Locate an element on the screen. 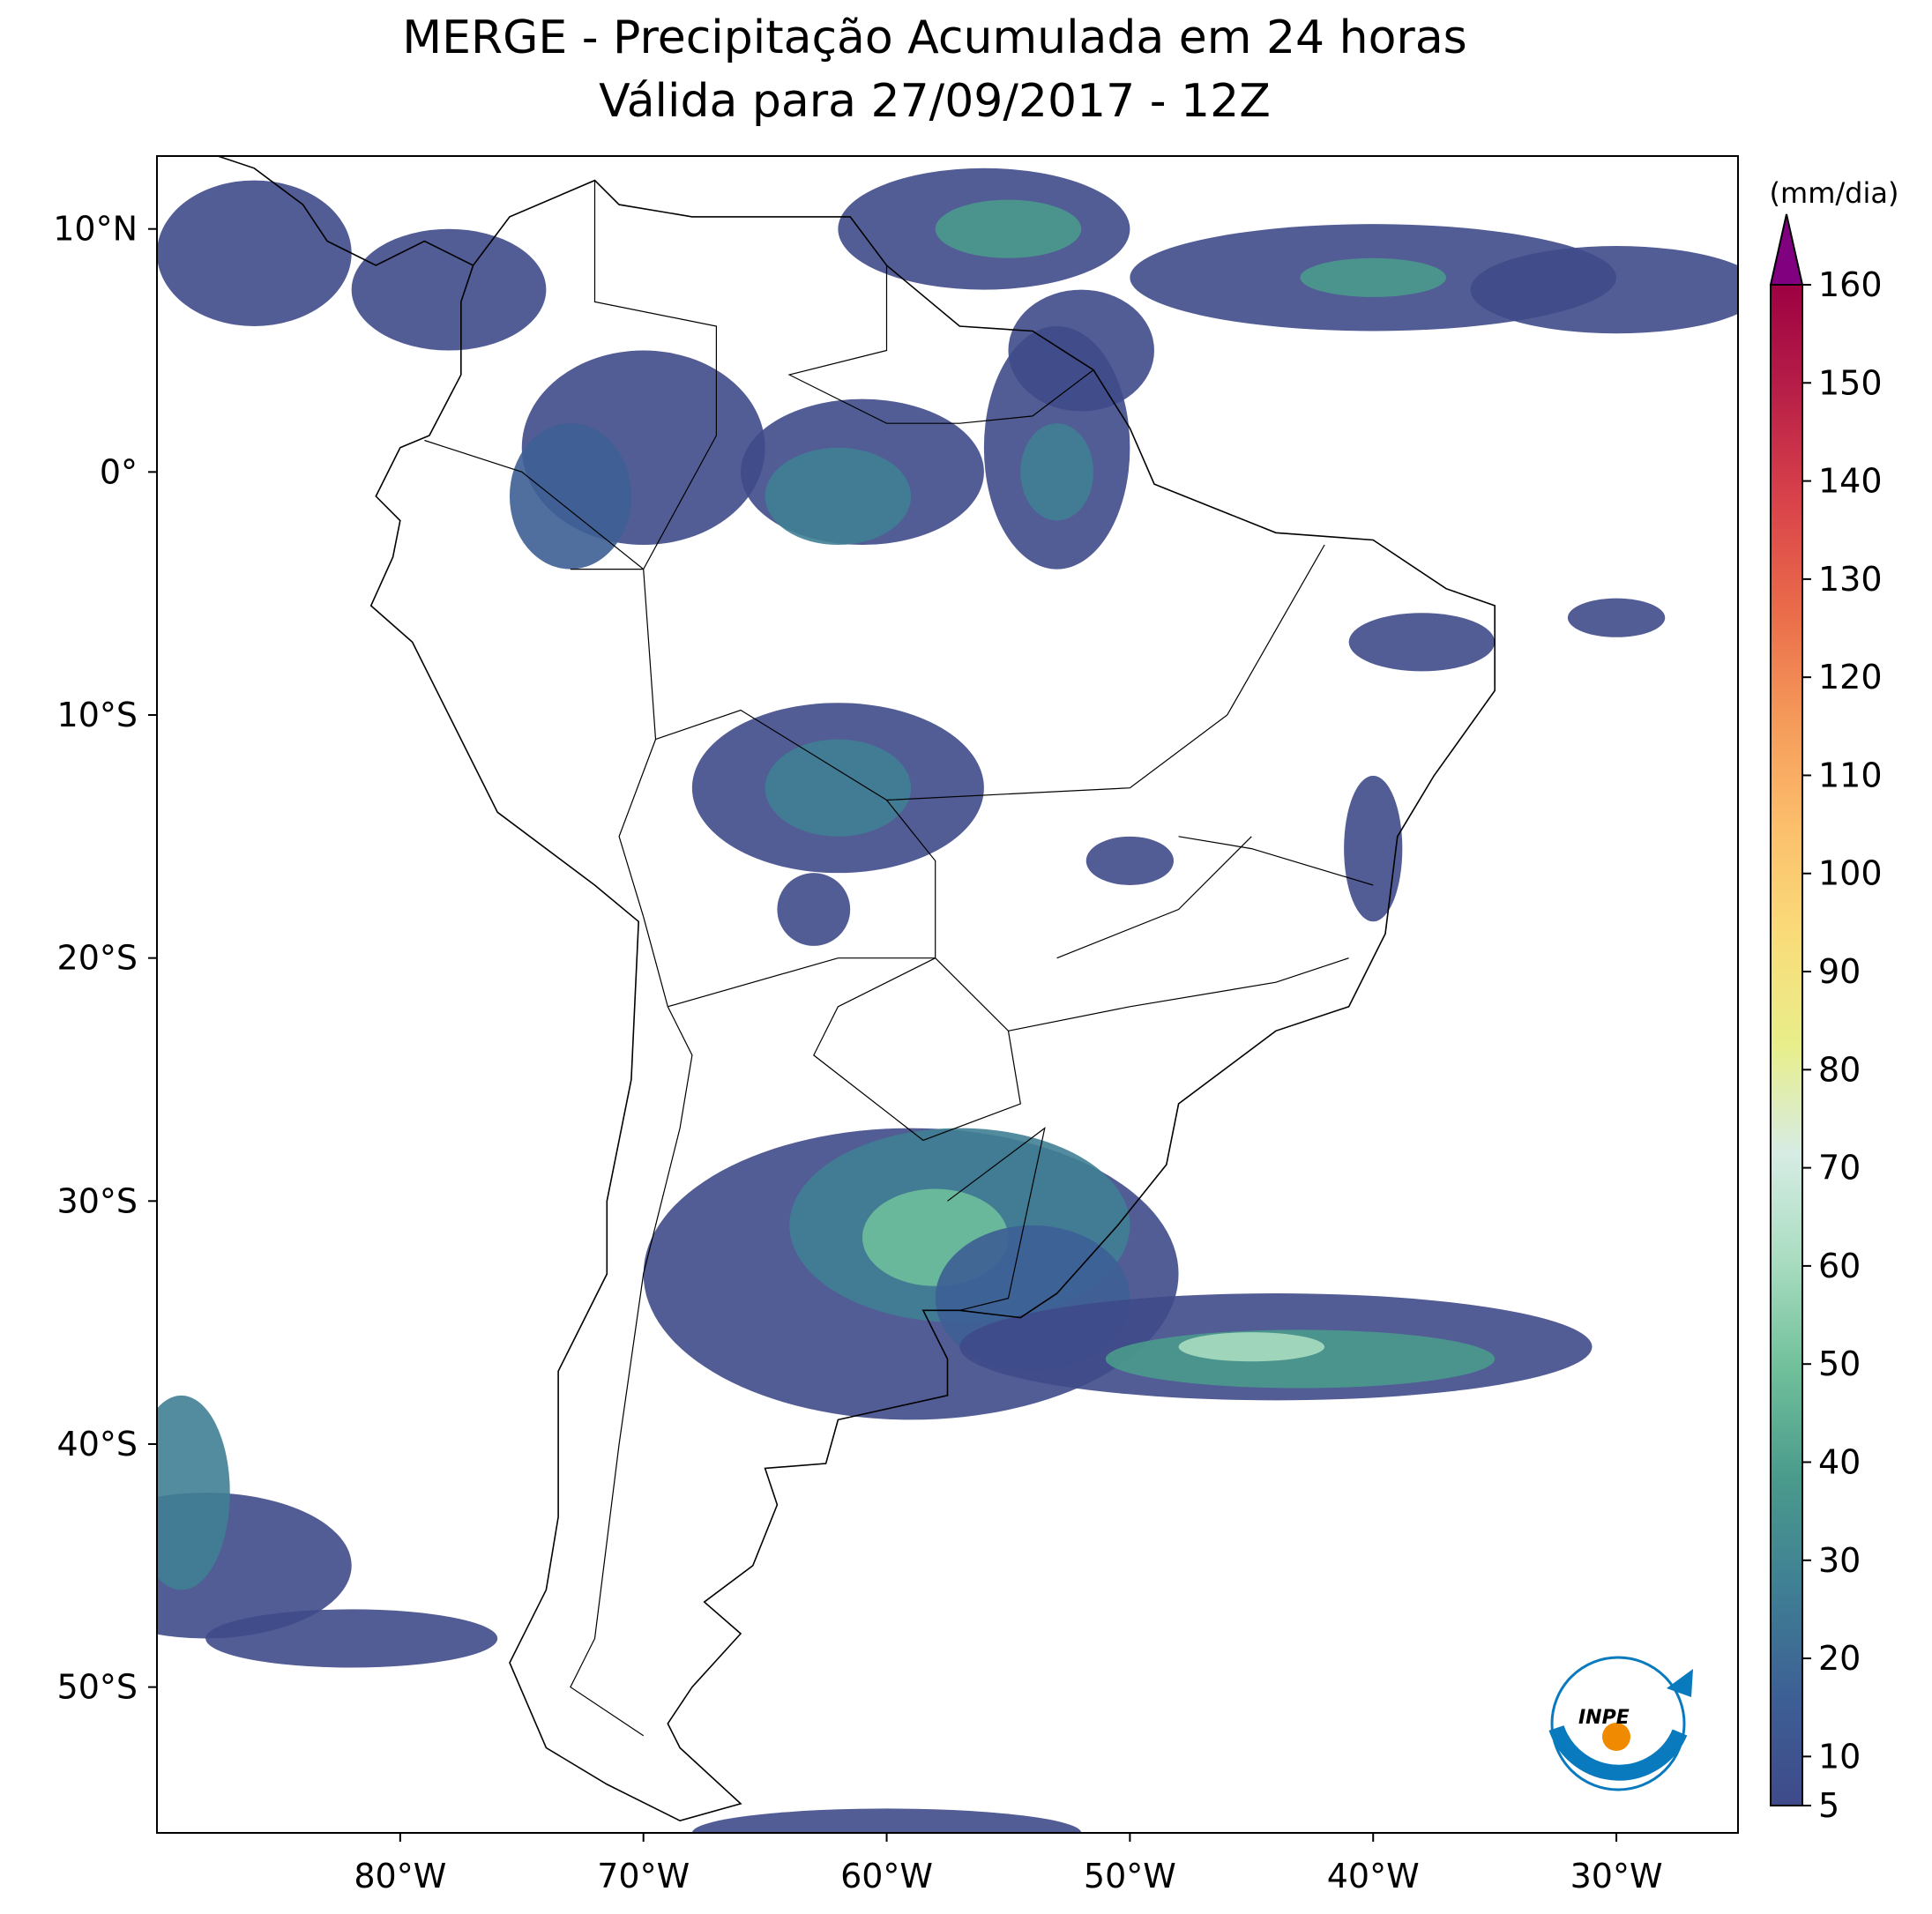 The width and height of the screenshot is (1932, 1914). y-tick-label: 10°N is located at coordinates (95, 229).